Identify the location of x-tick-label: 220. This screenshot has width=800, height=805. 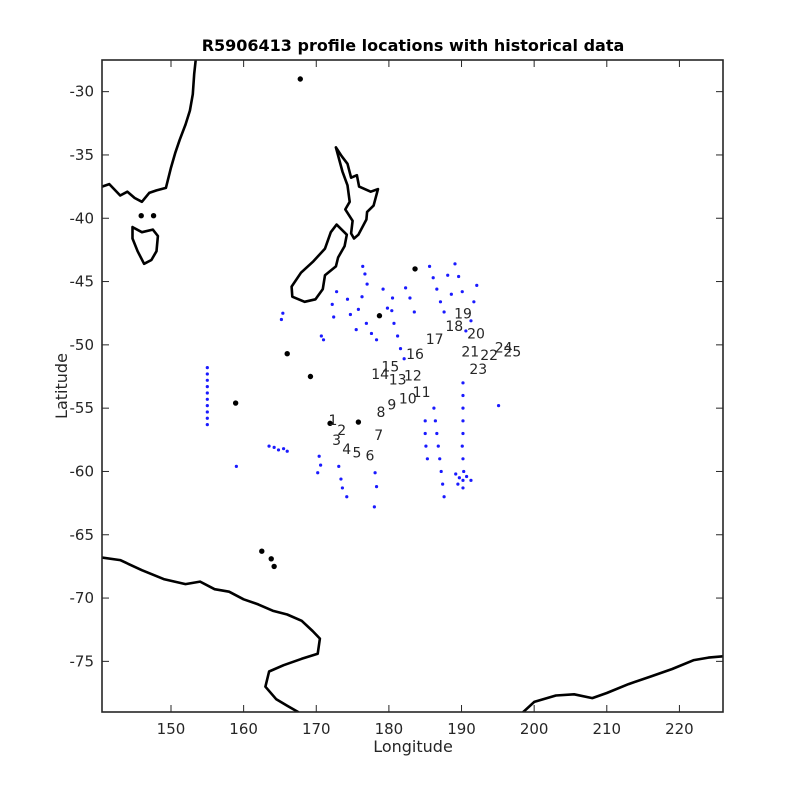
(679, 729).